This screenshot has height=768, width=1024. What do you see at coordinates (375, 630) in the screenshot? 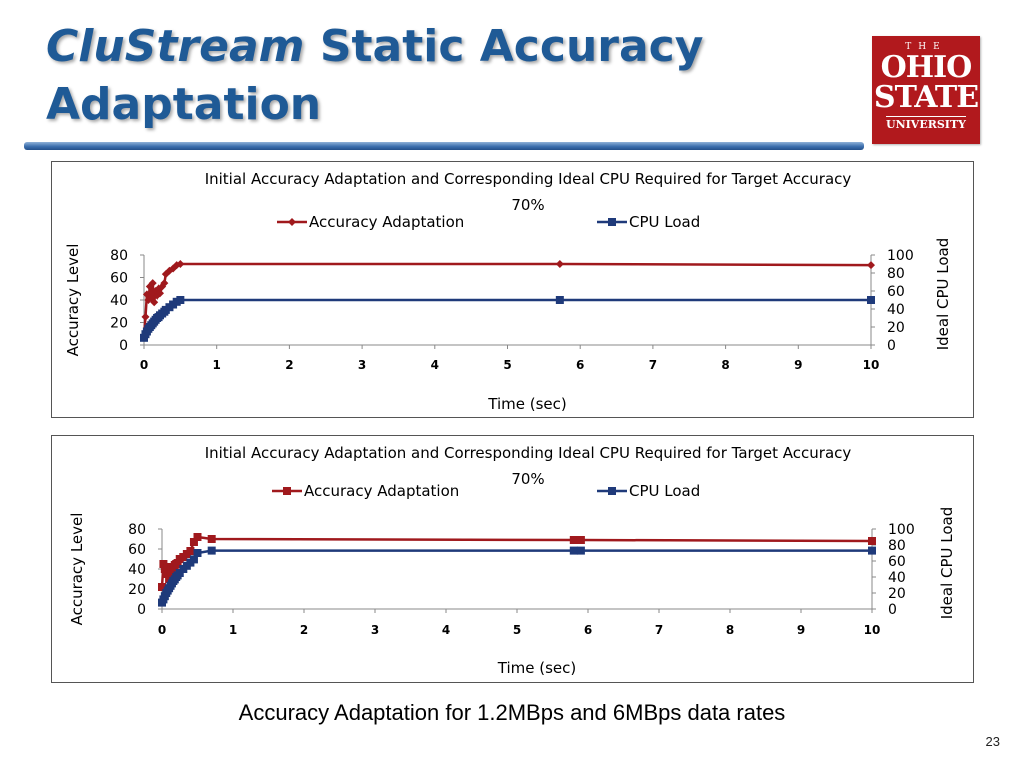
I see `x-tick-label: 3` at bounding box center [375, 630].